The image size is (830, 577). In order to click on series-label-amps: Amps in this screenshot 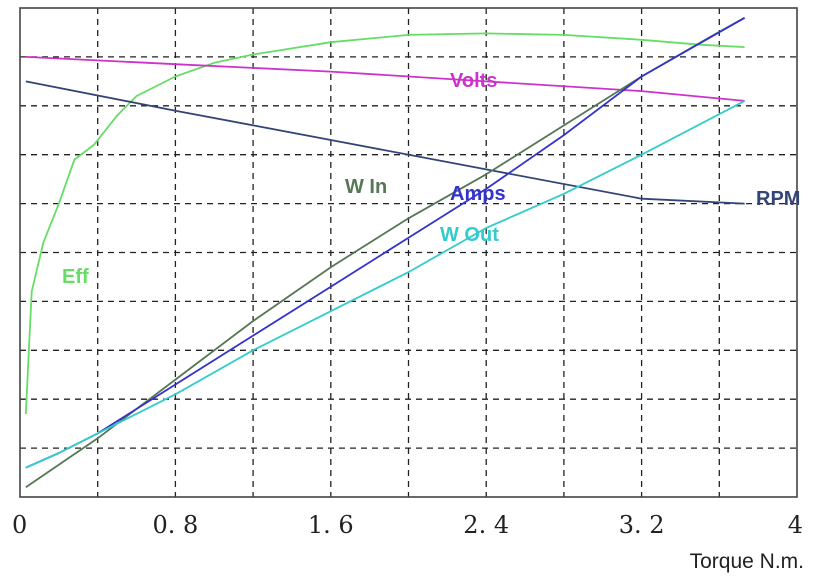, I will do `click(478, 194)`.